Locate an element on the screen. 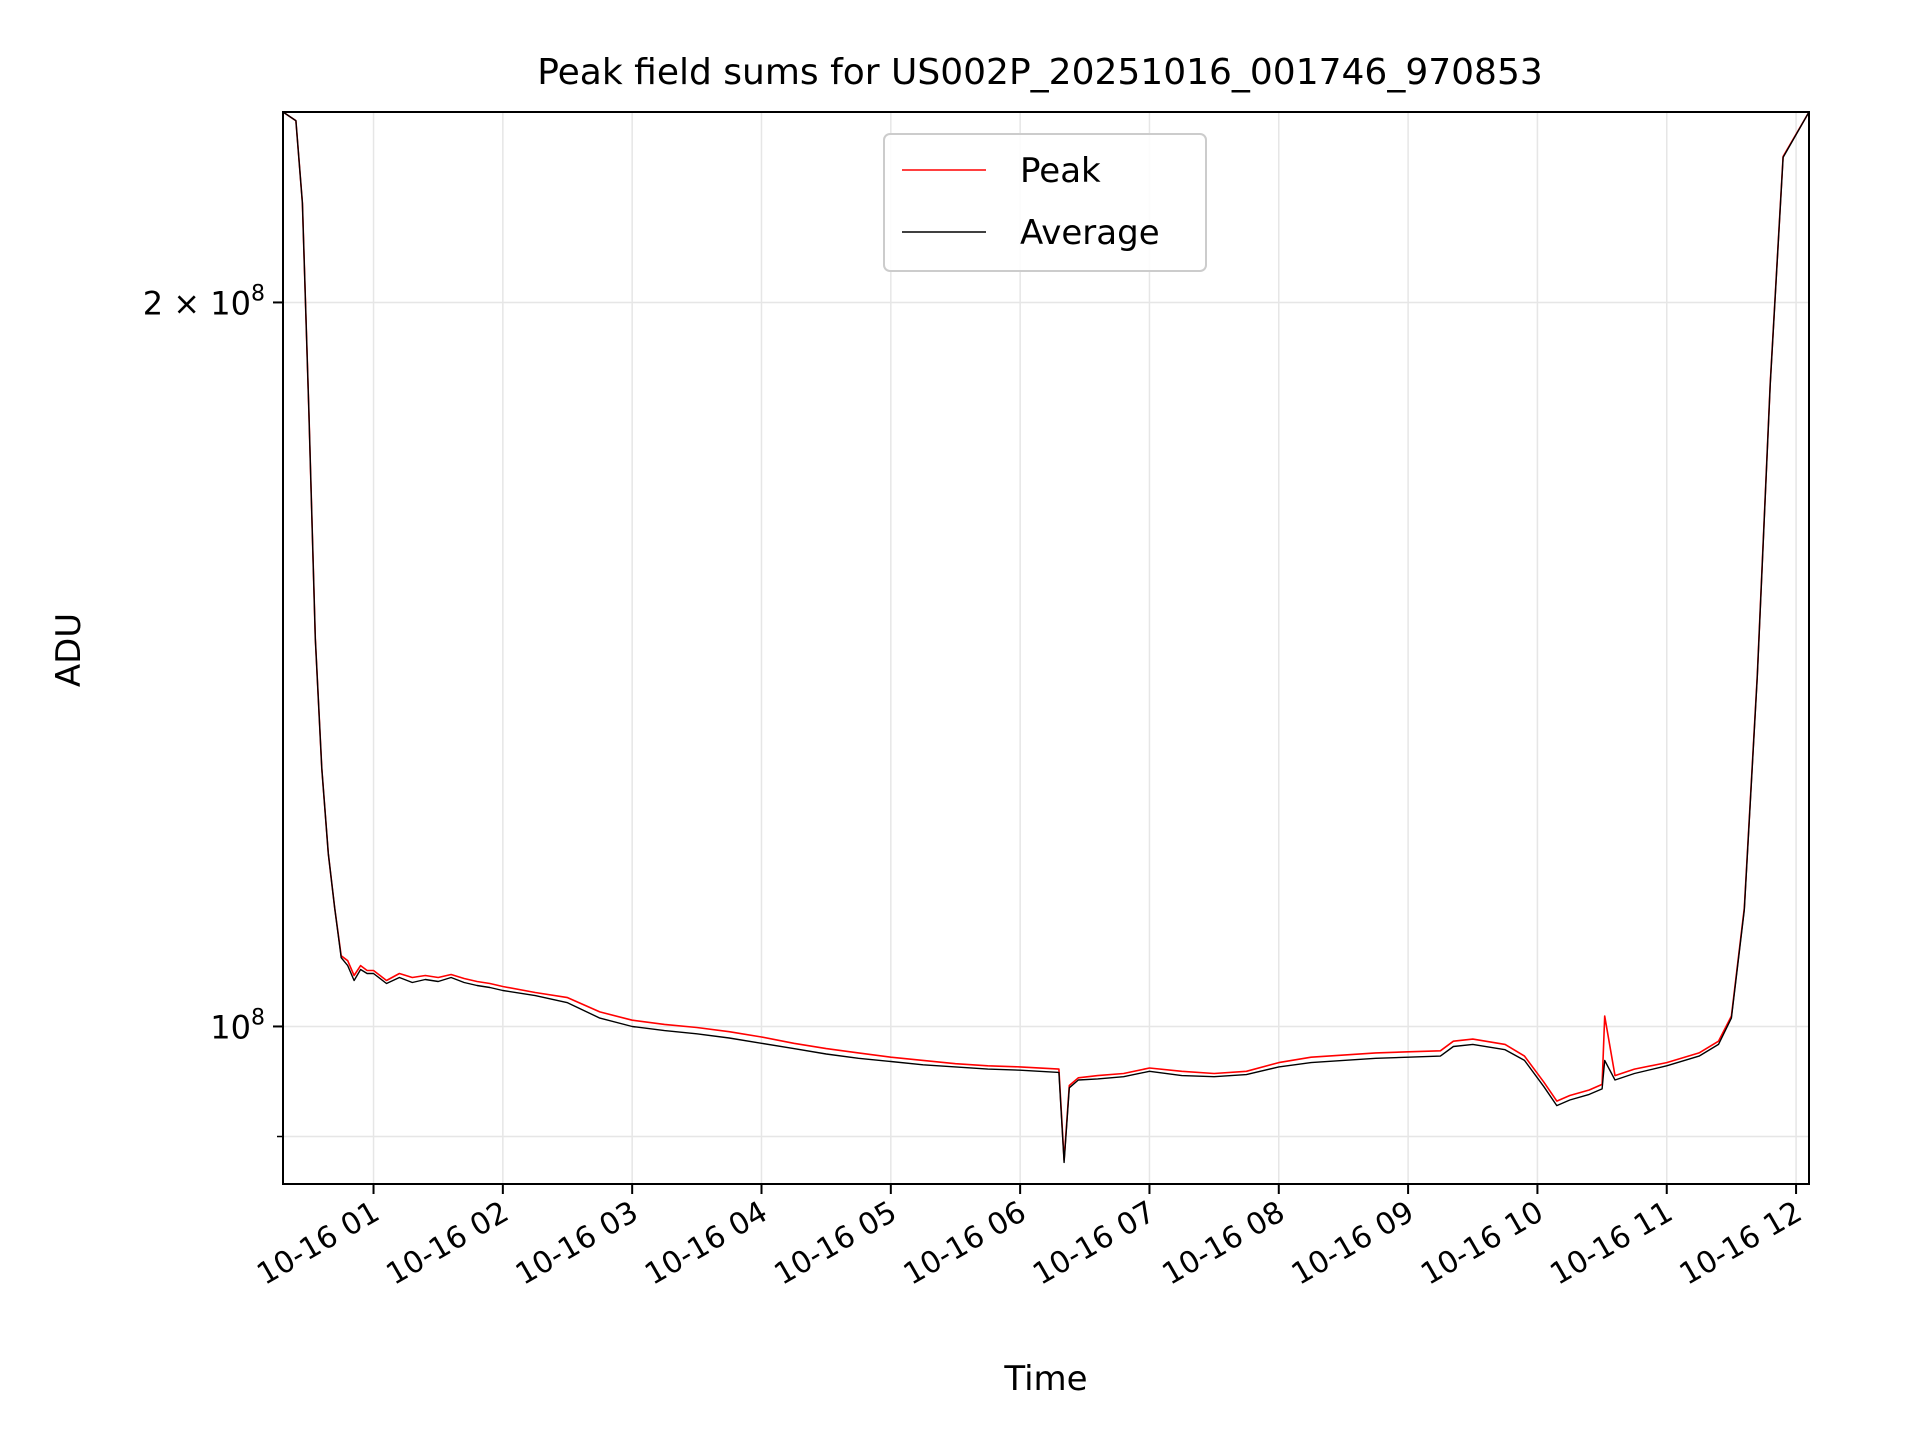  legend-label-peak: Peak is located at coordinates (1060, 171).